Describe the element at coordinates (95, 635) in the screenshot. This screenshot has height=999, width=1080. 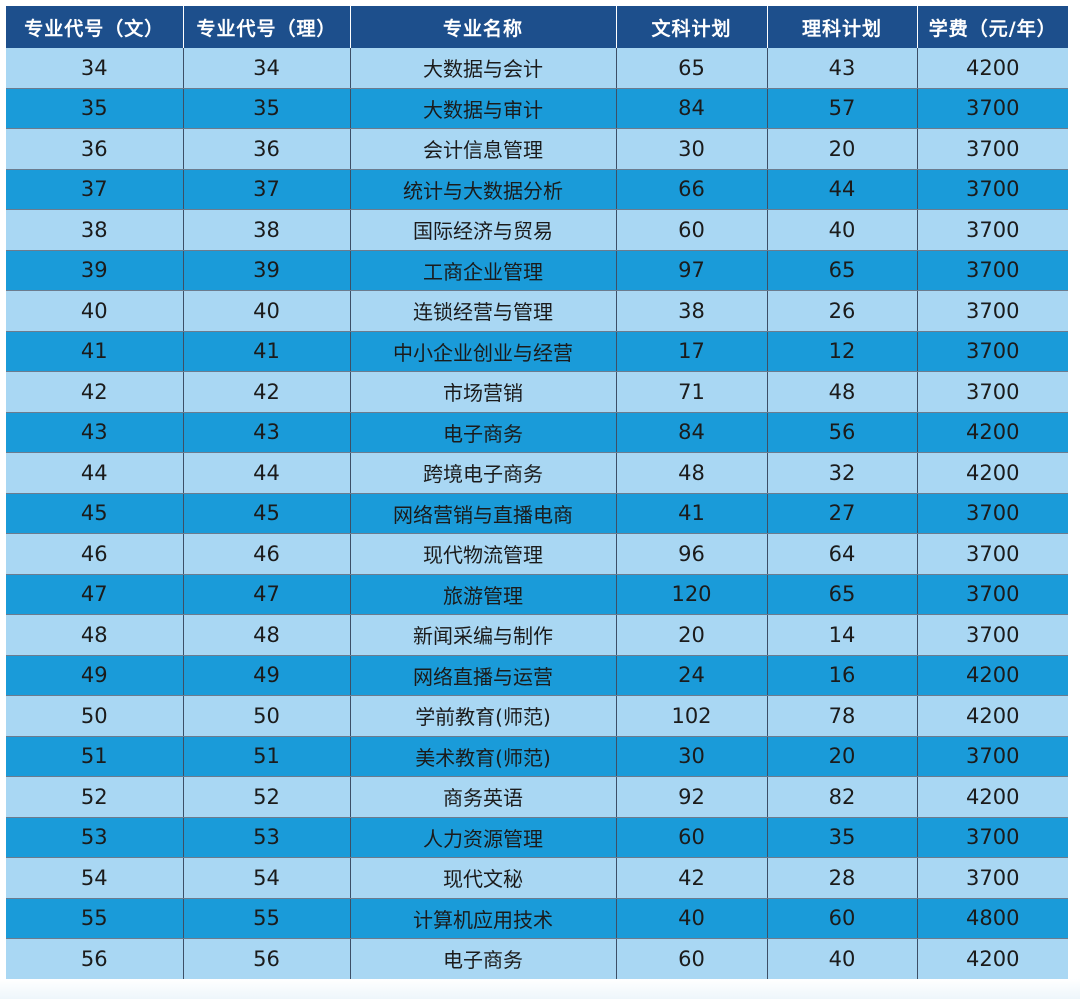
I see `cell-code-arts: 48` at that location.